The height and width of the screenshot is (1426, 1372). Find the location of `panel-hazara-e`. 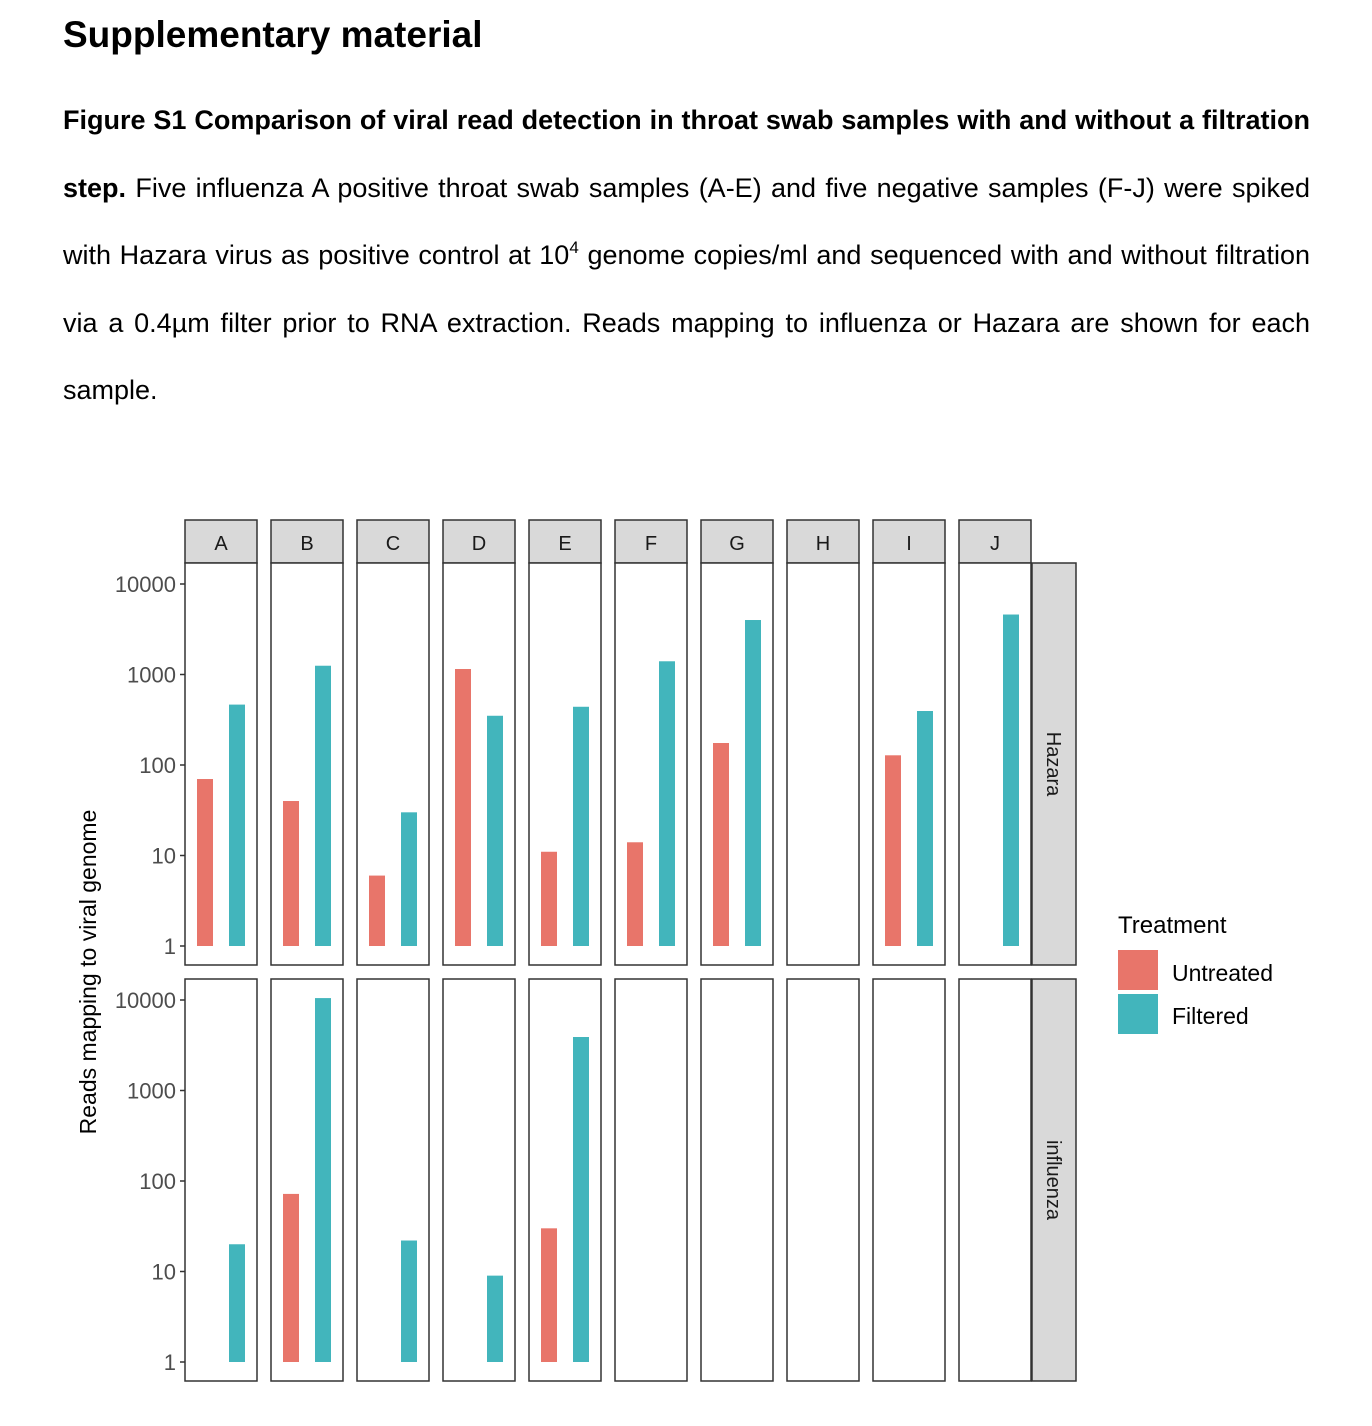

panel-hazara-e is located at coordinates (565, 764).